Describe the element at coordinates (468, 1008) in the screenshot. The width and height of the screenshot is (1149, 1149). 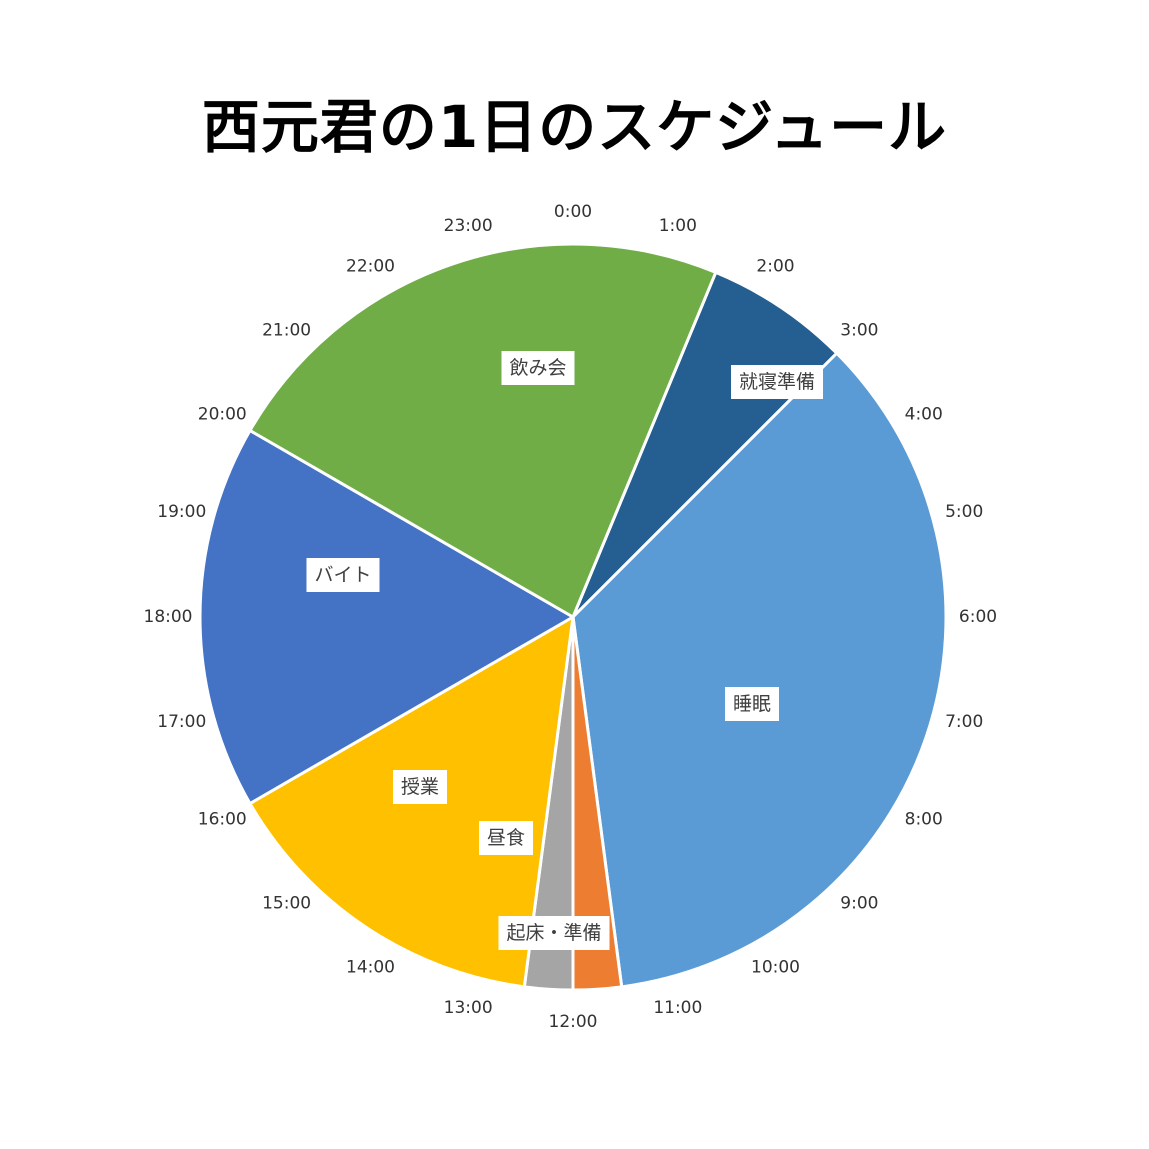
I see `hour-label: 13:00` at that location.